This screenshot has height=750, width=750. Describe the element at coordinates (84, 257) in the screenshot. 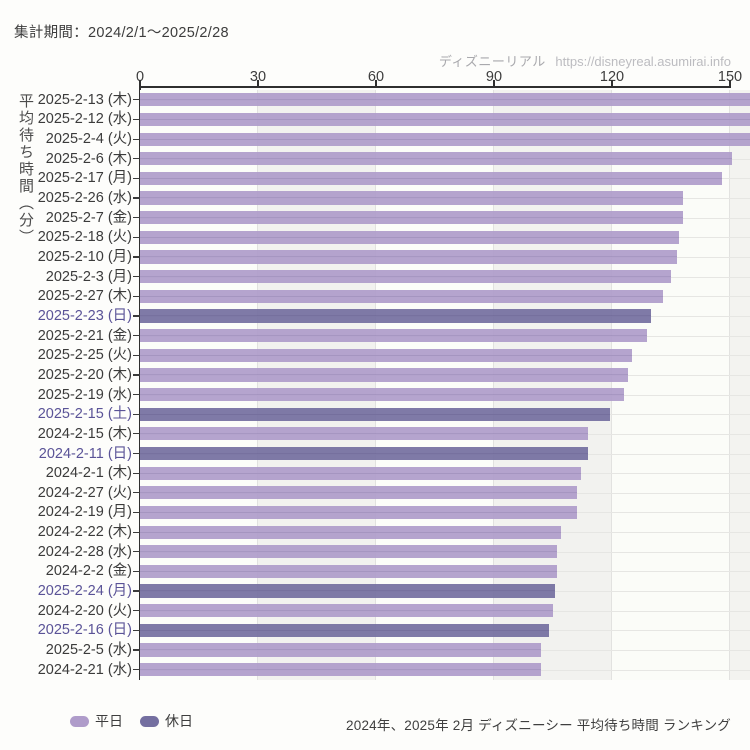

I see `y-label: 2025-2-10 (月)` at that location.